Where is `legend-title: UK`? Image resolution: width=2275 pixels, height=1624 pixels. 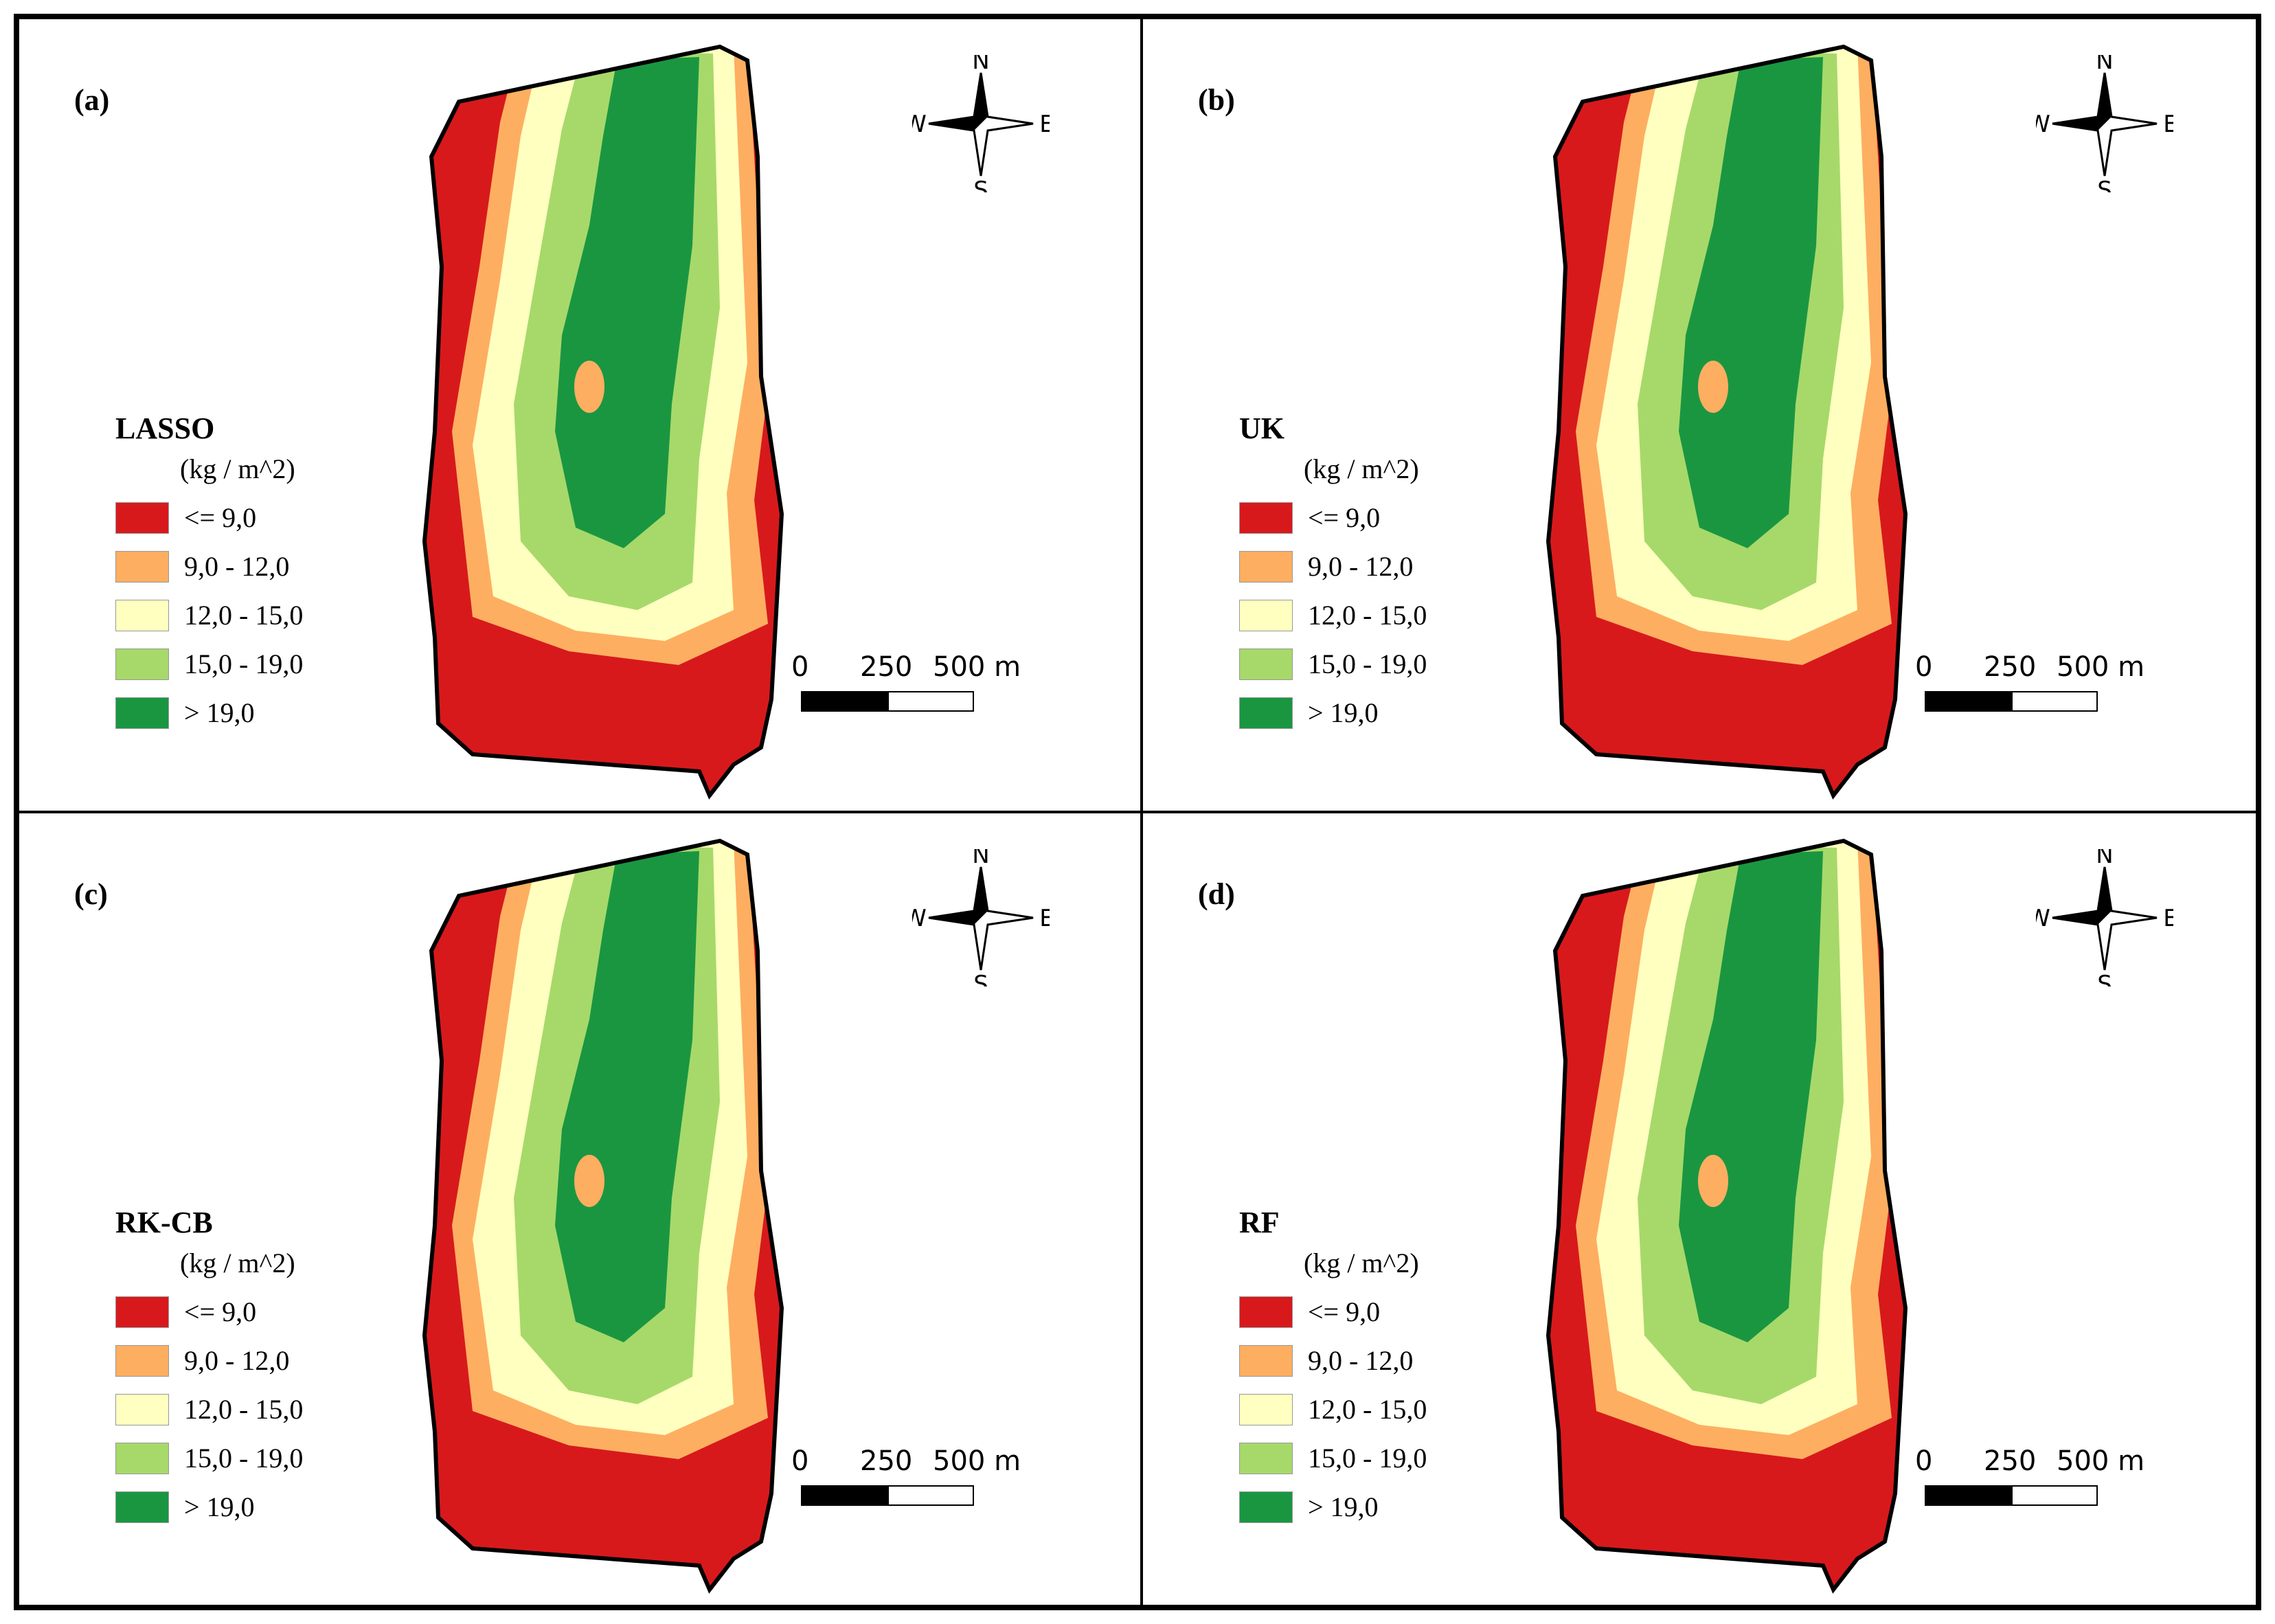
legend-title: UK is located at coordinates (1262, 428).